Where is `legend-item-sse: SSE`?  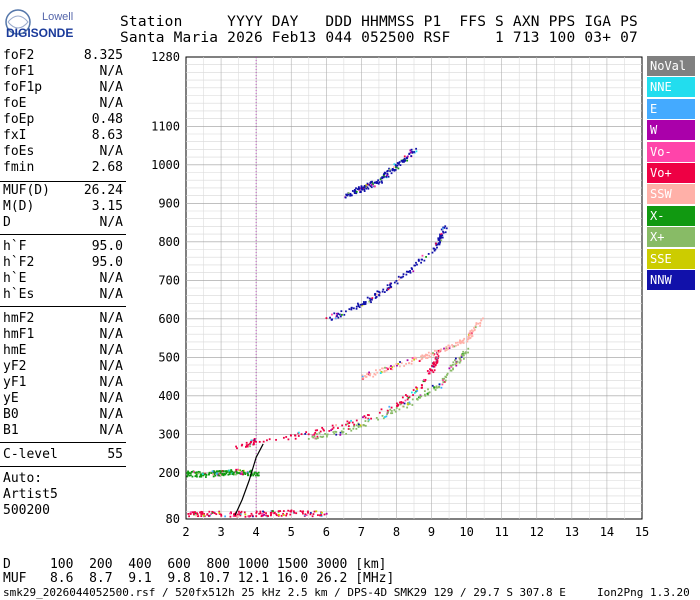 legend-item-sse: SSE is located at coordinates (671, 258).